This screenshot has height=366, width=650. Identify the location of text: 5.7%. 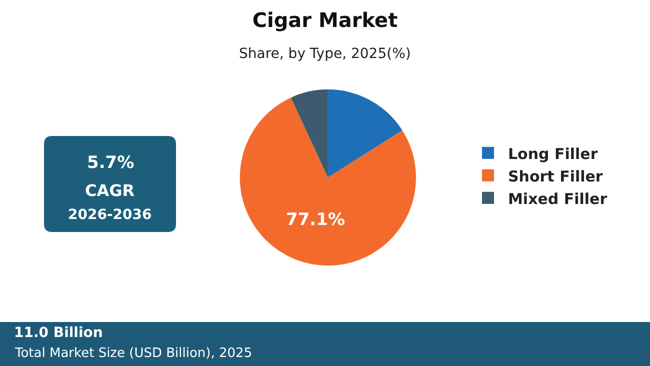
(110, 163).